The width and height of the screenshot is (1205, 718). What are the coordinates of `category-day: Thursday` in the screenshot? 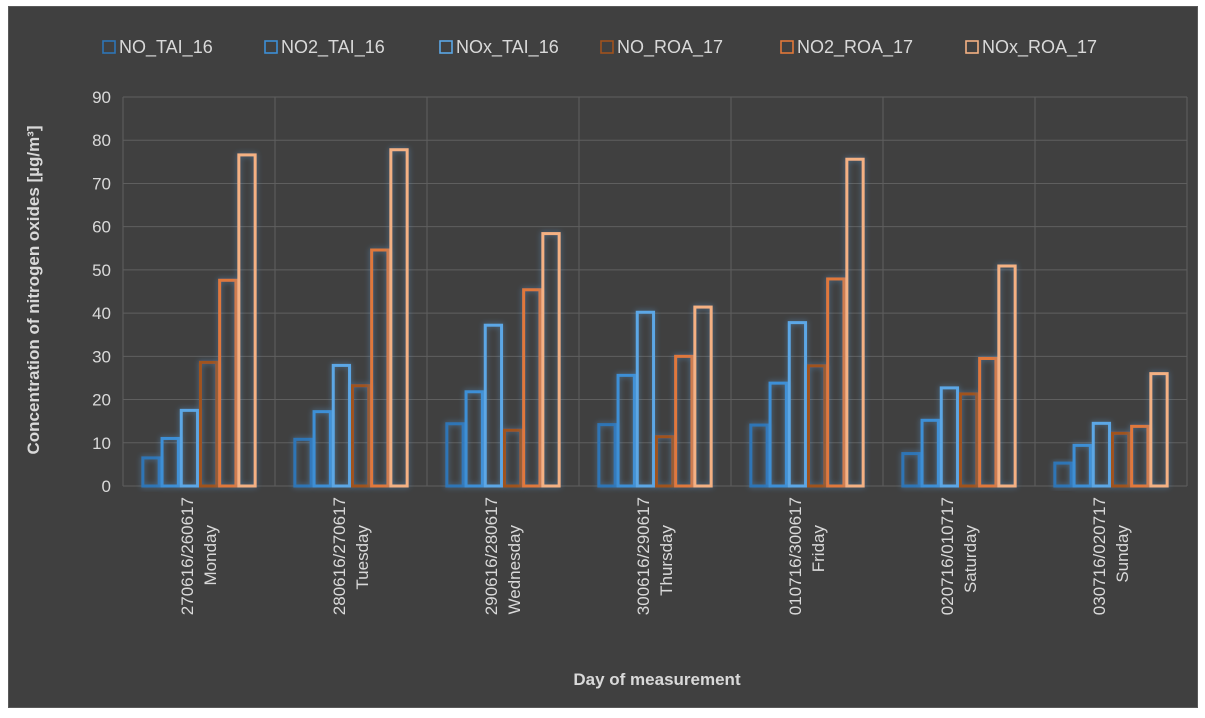 It's located at (666, 560).